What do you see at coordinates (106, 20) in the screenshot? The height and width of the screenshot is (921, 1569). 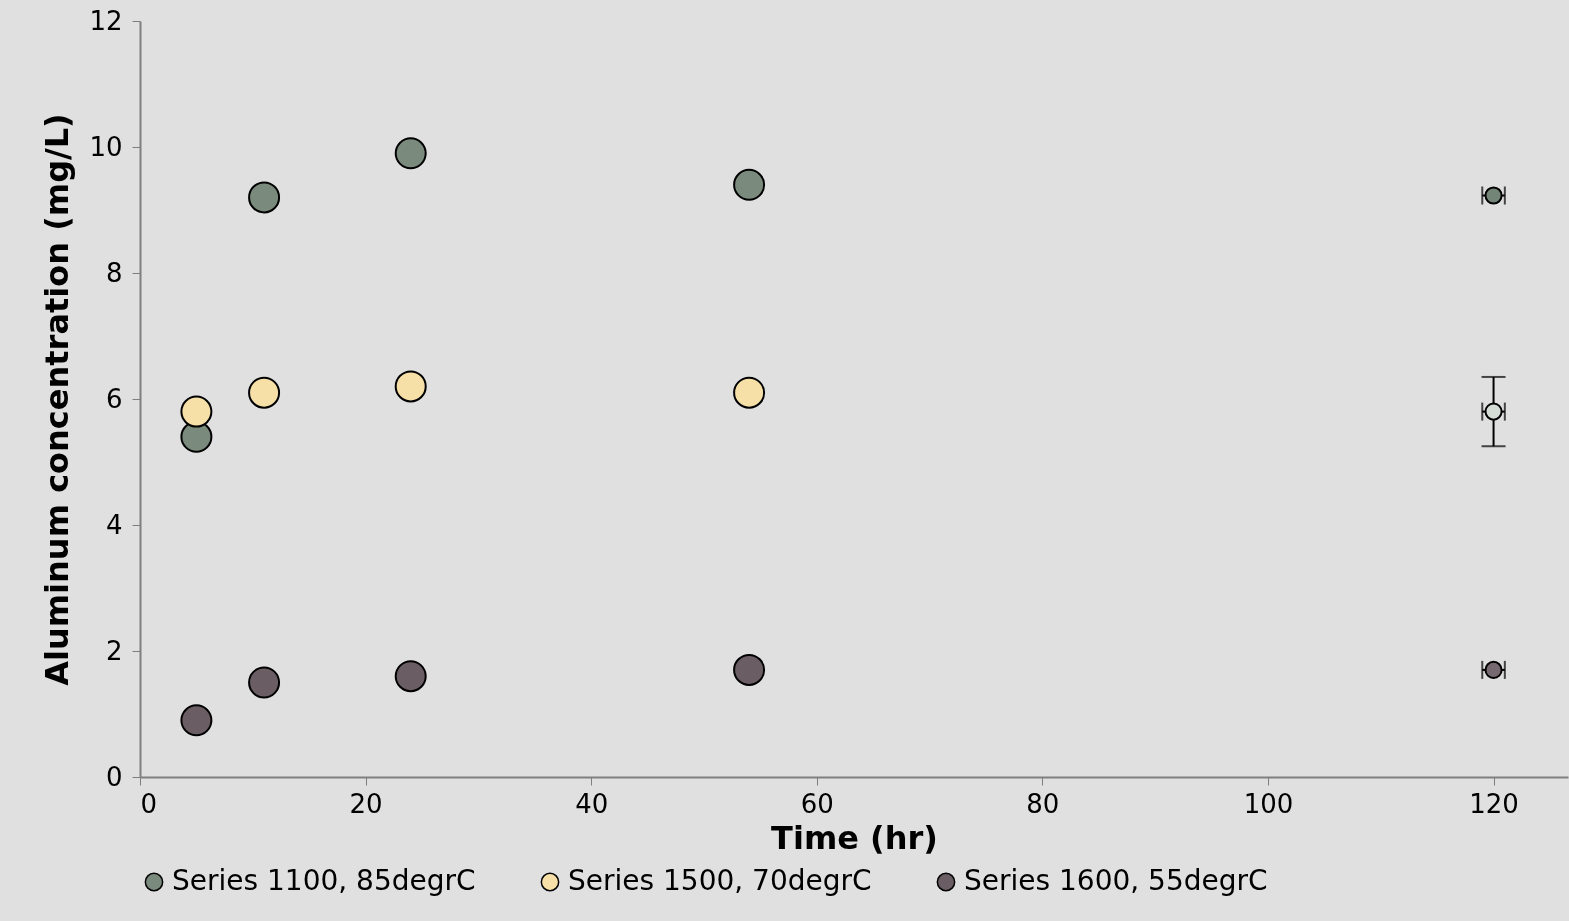 I see `y-tick-label: 12` at bounding box center [106, 20].